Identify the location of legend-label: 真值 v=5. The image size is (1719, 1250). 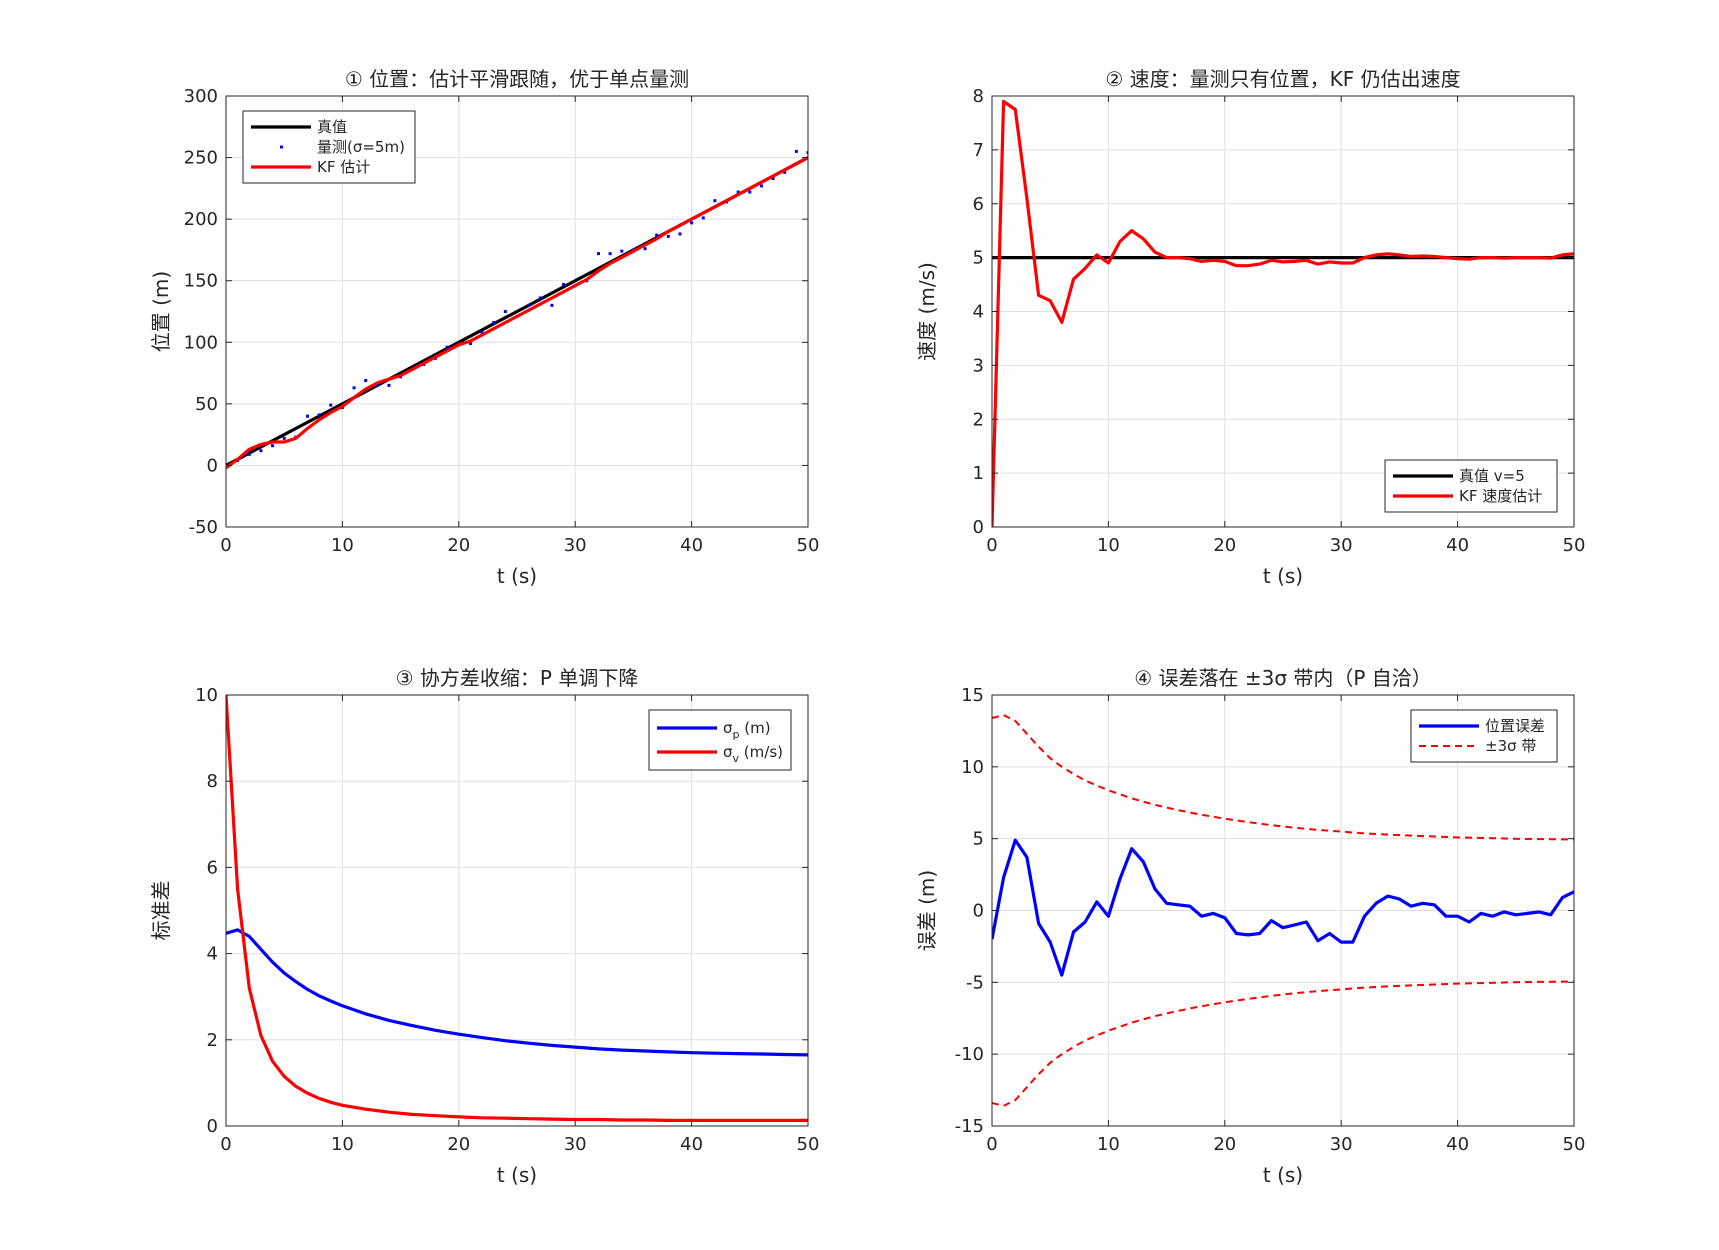
(1492, 476).